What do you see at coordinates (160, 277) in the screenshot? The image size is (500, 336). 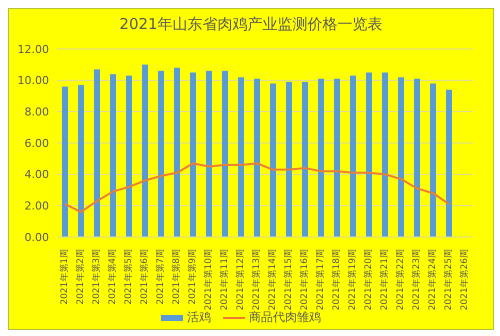 I see `x-tick-label: 2021年第7周` at bounding box center [160, 277].